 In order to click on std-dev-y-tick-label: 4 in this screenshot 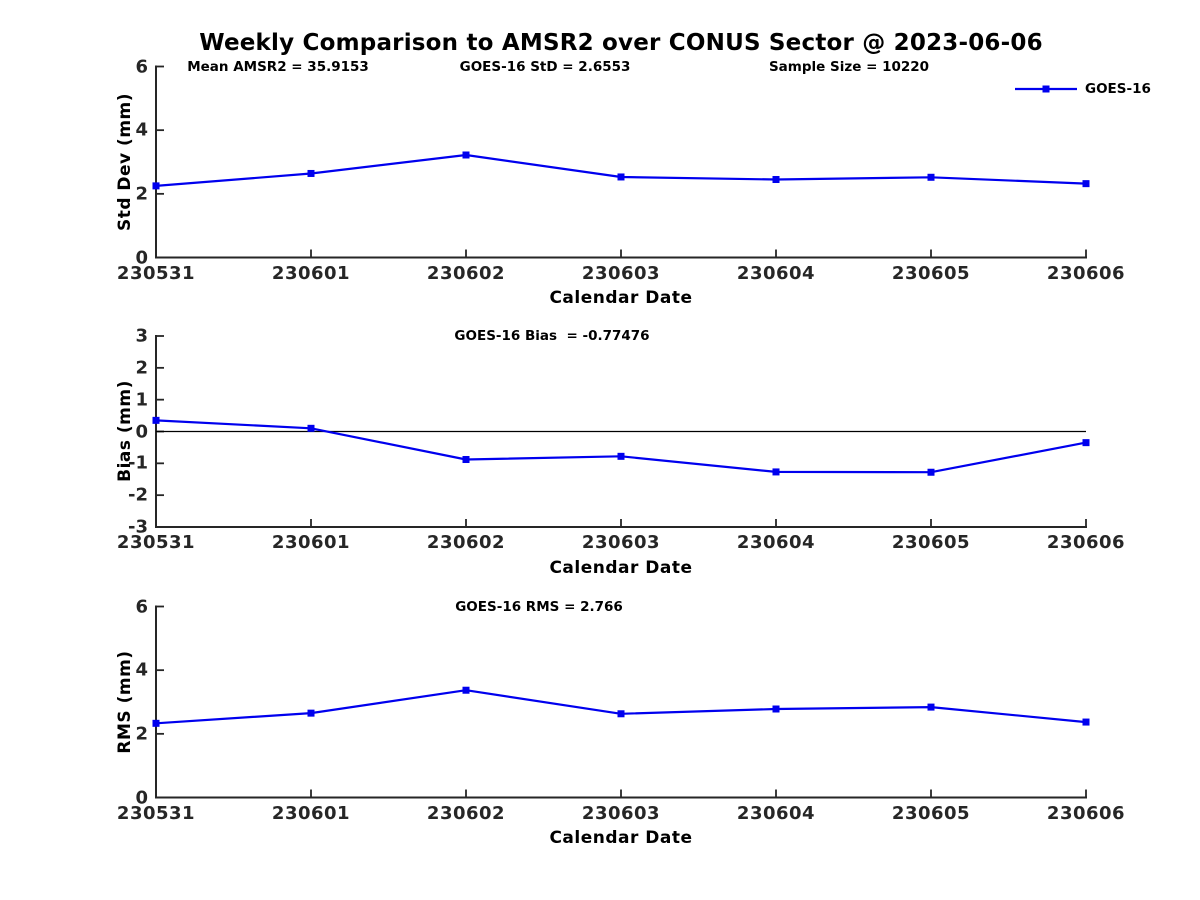, I will do `click(141, 130)`.